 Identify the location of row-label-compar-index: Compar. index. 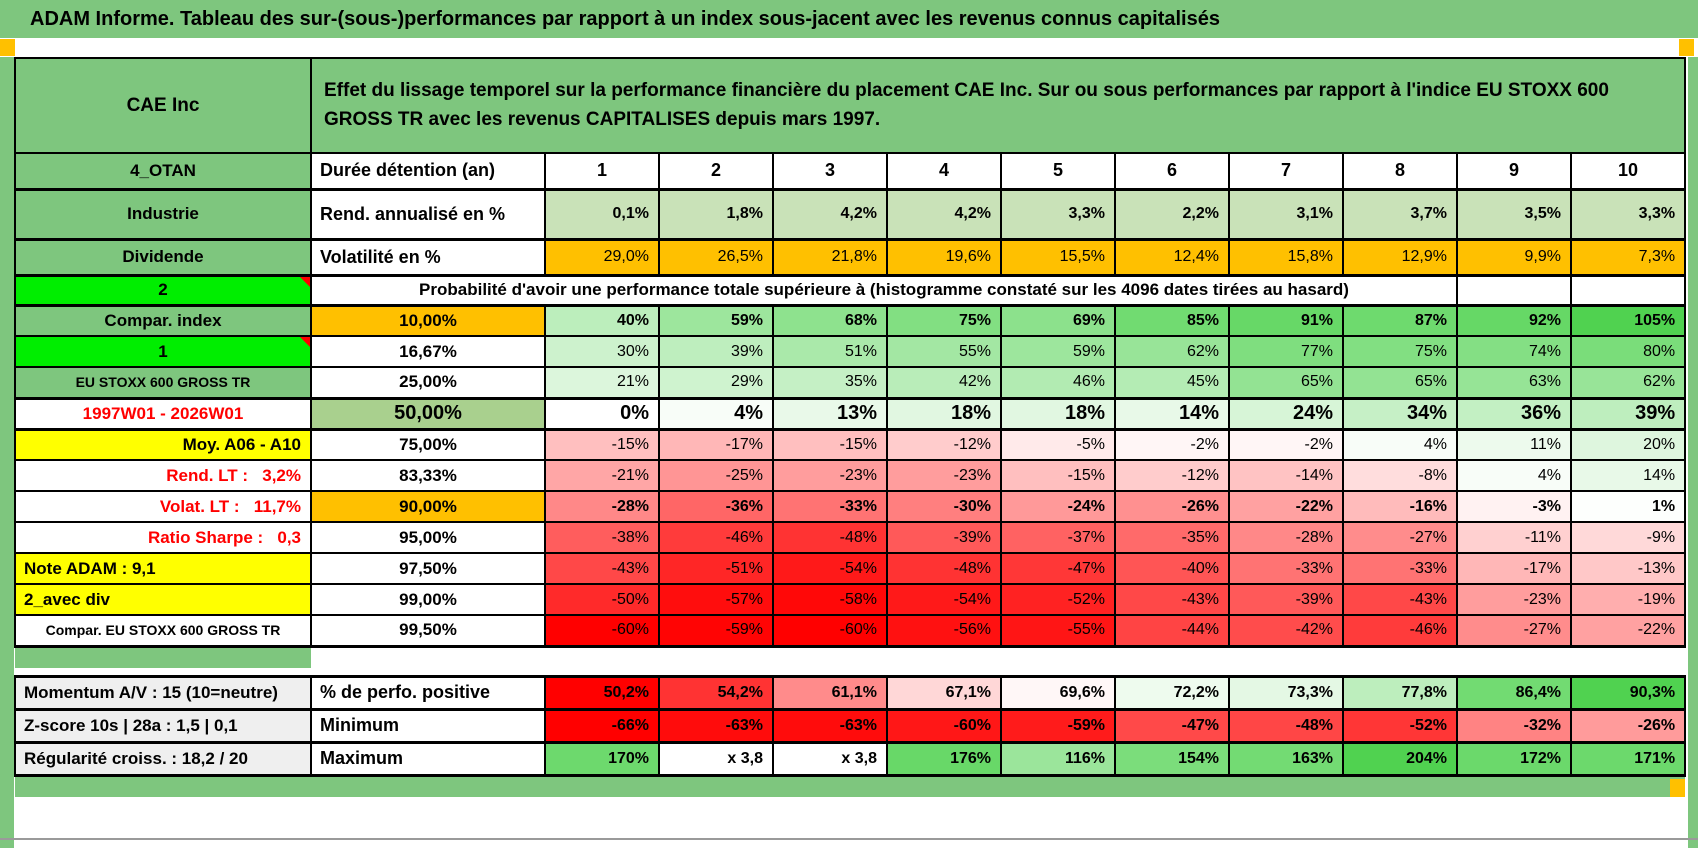
(163, 320).